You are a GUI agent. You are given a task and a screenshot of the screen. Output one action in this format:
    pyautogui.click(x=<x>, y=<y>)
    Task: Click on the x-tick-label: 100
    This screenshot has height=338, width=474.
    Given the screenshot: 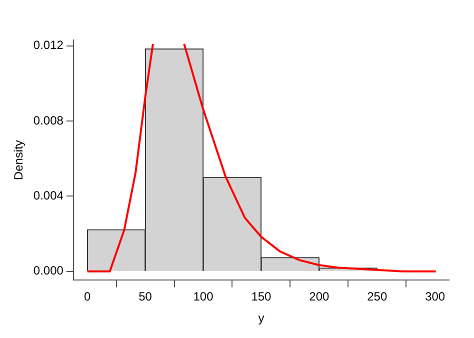 What is the action you would take?
    pyautogui.click(x=203, y=297)
    